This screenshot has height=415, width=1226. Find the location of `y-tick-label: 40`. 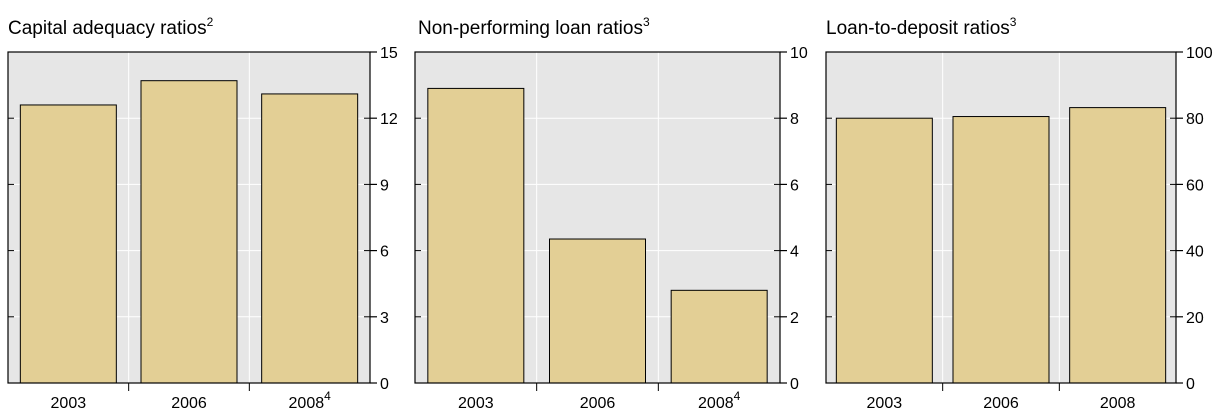

y-tick-label: 40 is located at coordinates (1195, 252).